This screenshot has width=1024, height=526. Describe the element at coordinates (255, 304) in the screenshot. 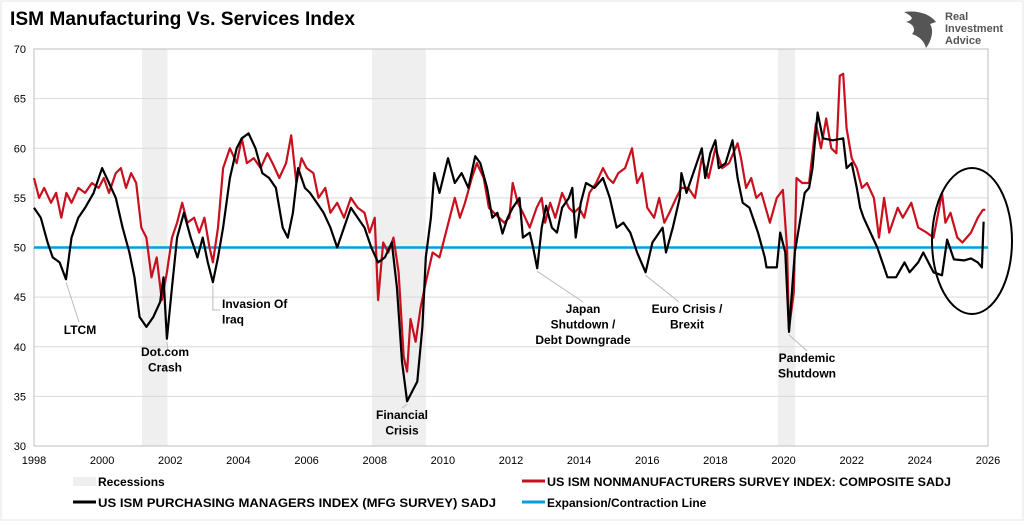

I see `annotation-label: Invasion Of` at that location.